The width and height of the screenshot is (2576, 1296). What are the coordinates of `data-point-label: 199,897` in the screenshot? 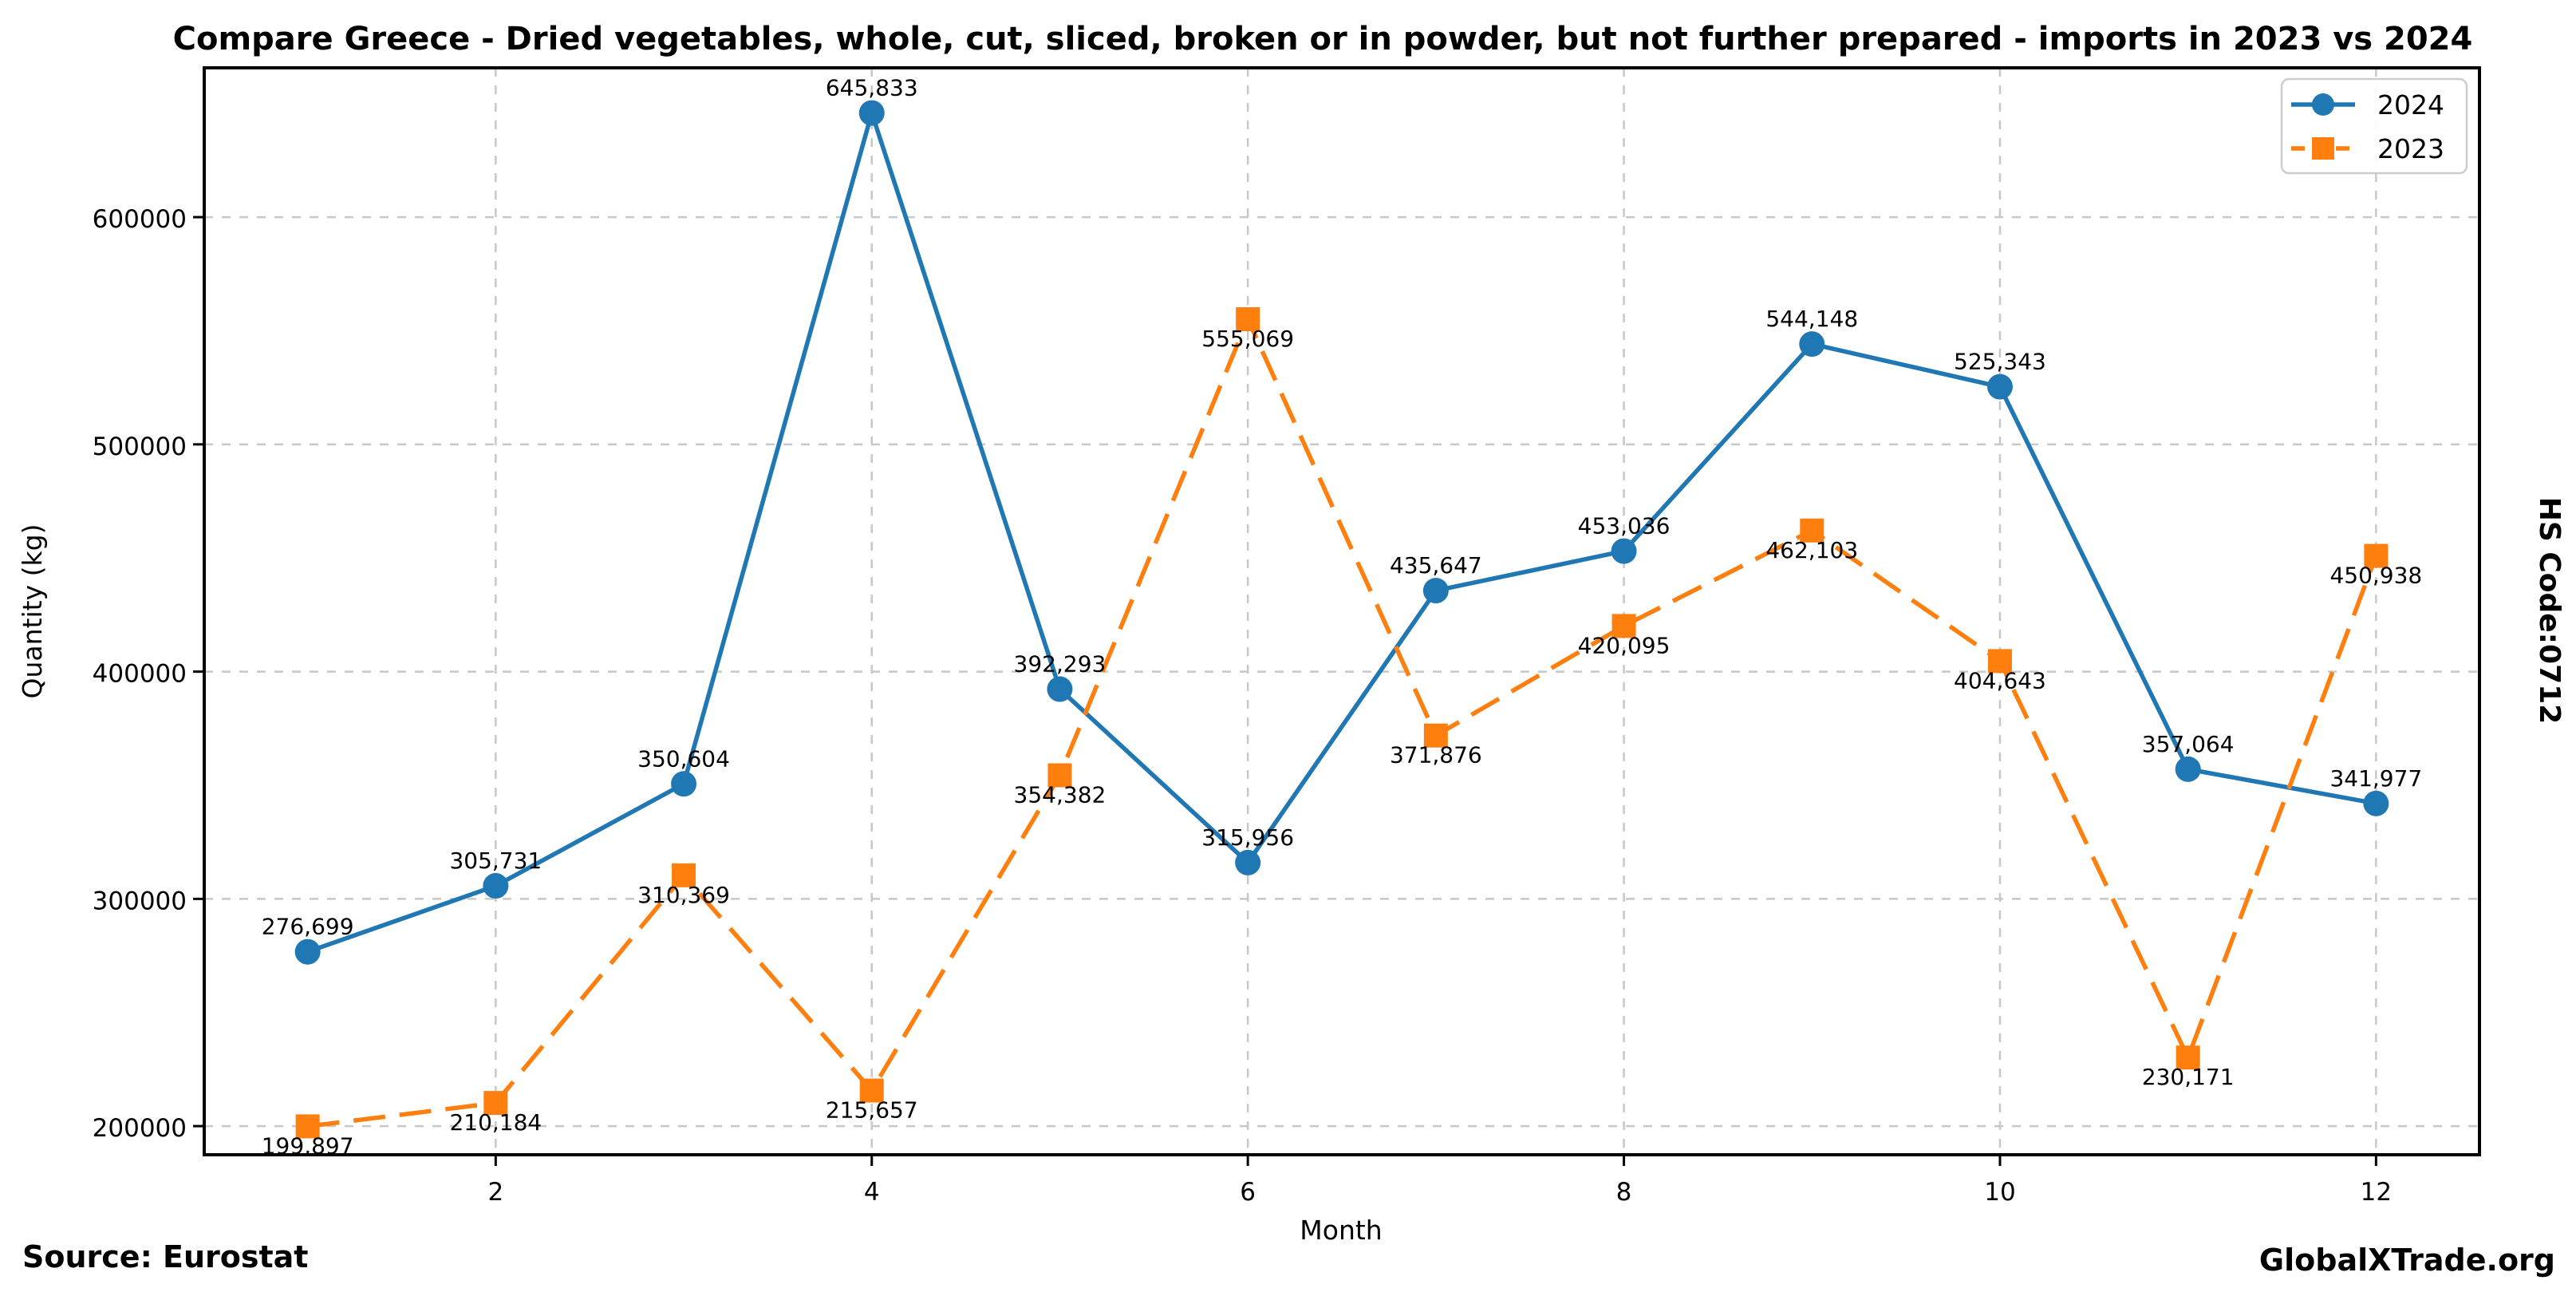 It's located at (308, 1145).